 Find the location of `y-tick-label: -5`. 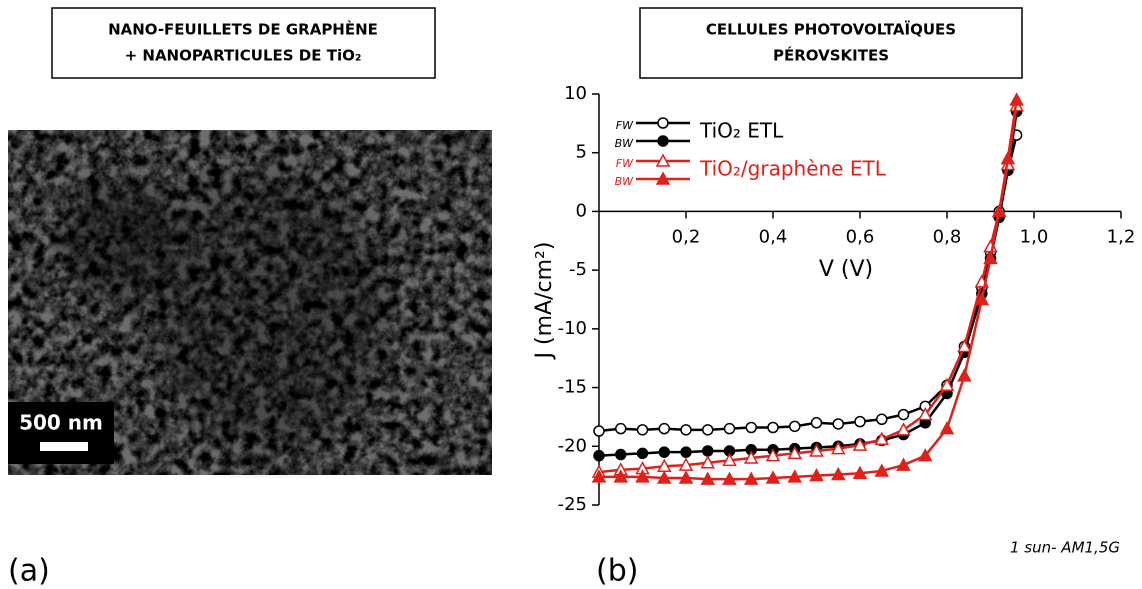

y-tick-label: -5 is located at coordinates (578, 269).